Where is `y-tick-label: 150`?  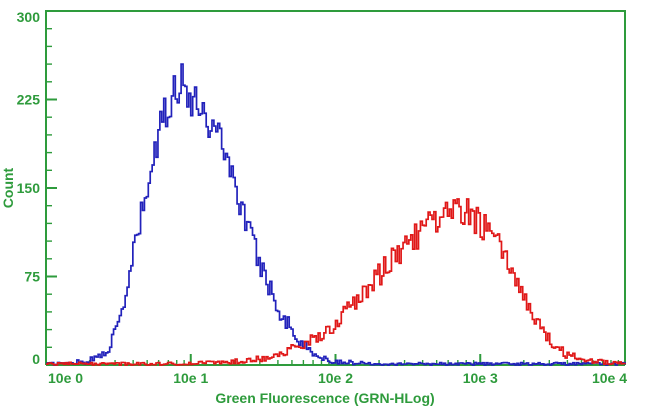
y-tick-label: 150 is located at coordinates (29, 188).